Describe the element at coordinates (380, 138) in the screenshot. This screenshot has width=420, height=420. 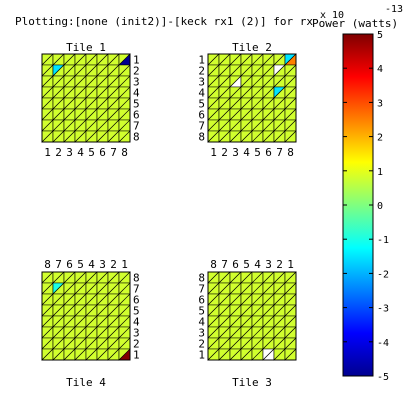
I see `colorbar-tick-label: 2` at that location.